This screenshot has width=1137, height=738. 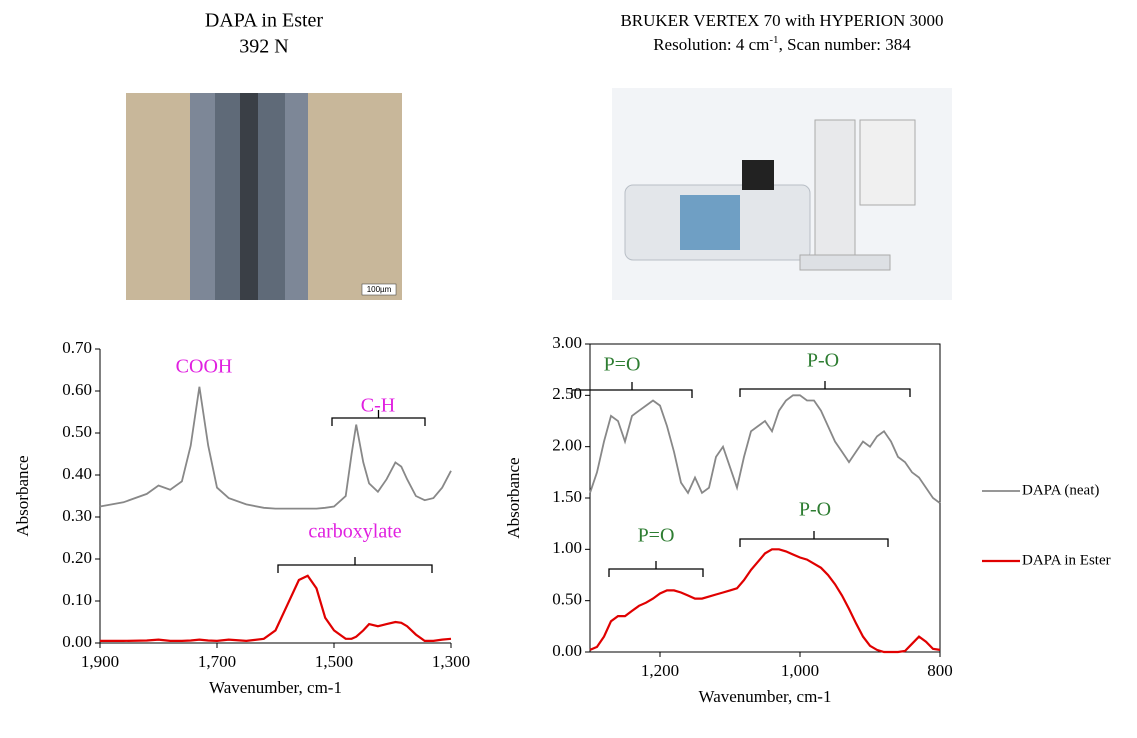 I want to click on x-tick-label: 1,900, so click(x=100, y=661).